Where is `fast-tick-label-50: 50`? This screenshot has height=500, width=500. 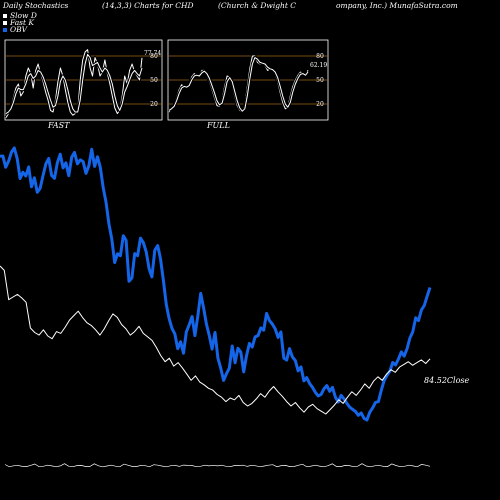
fast-tick-label-50: 50 is located at coordinates (154, 80).